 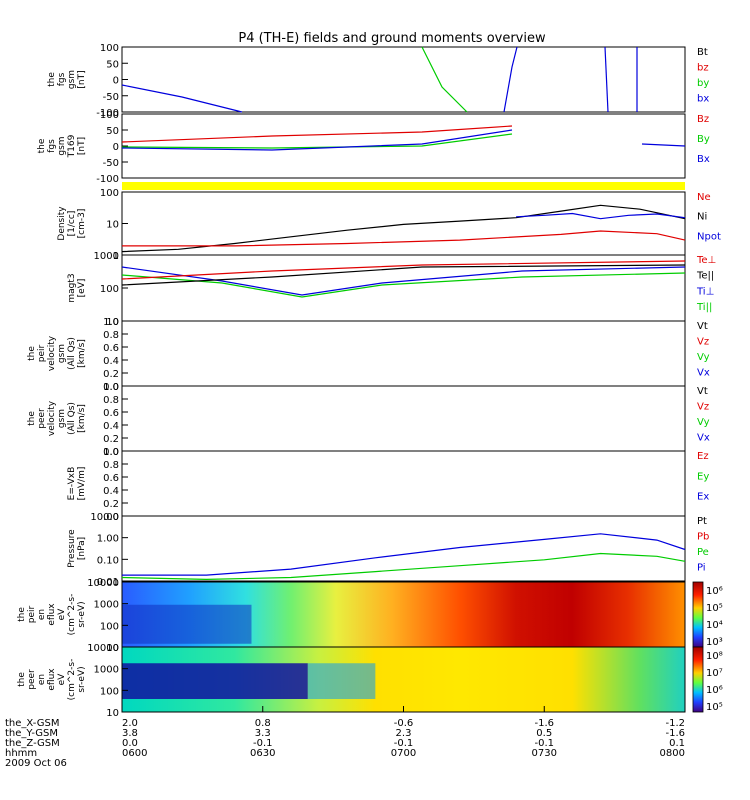 I want to click on pressure-traces, so click(x=403, y=557).